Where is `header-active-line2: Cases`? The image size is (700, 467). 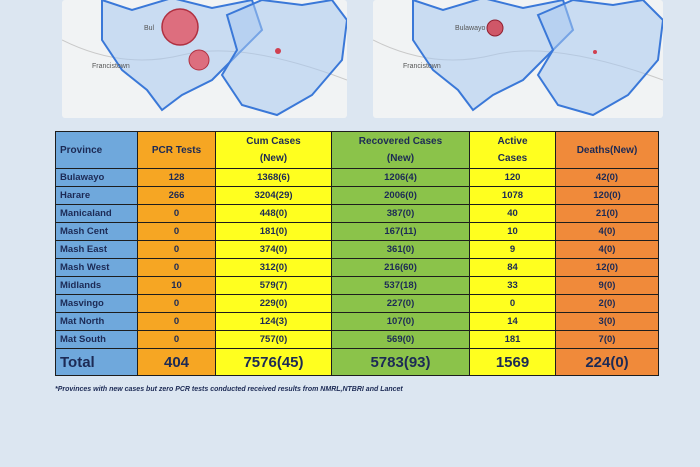 header-active-line2: Cases is located at coordinates (512, 158).